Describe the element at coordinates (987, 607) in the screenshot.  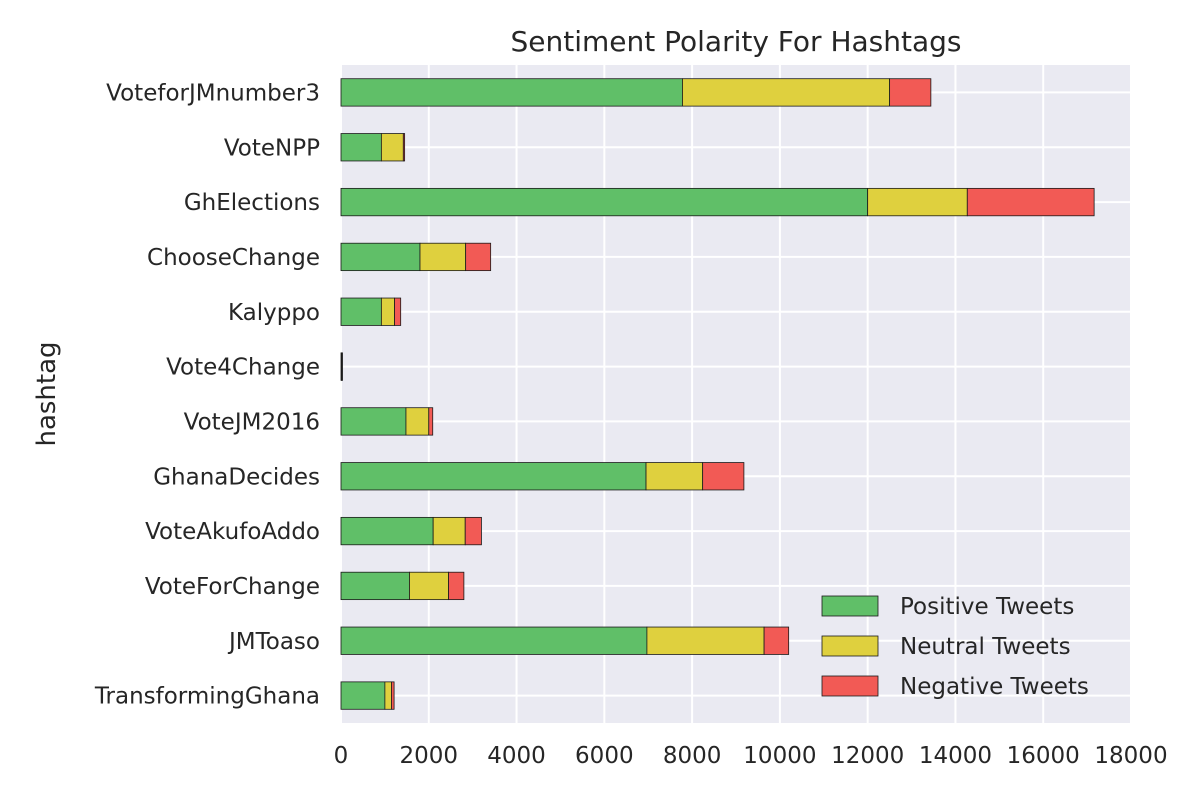
I see `legend-label: Positive Tweets` at that location.